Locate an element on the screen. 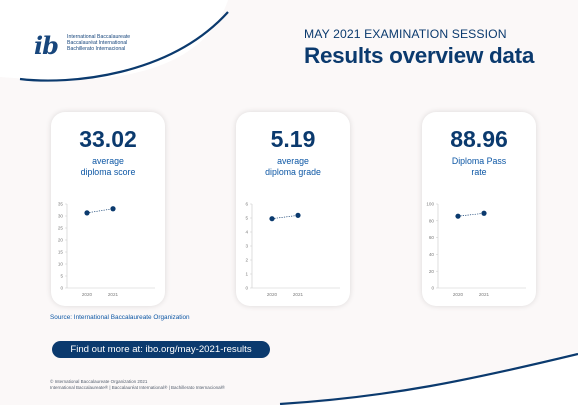 The height and width of the screenshot is (405, 578). y-tick-label: 3 is located at coordinates (246, 246).